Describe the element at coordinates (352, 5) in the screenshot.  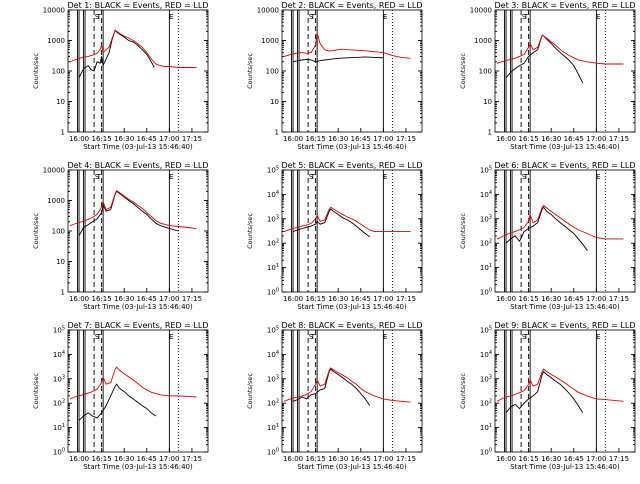
I see `chart-title: Det 2: BLACK = Events, RED = LLD` at that location.